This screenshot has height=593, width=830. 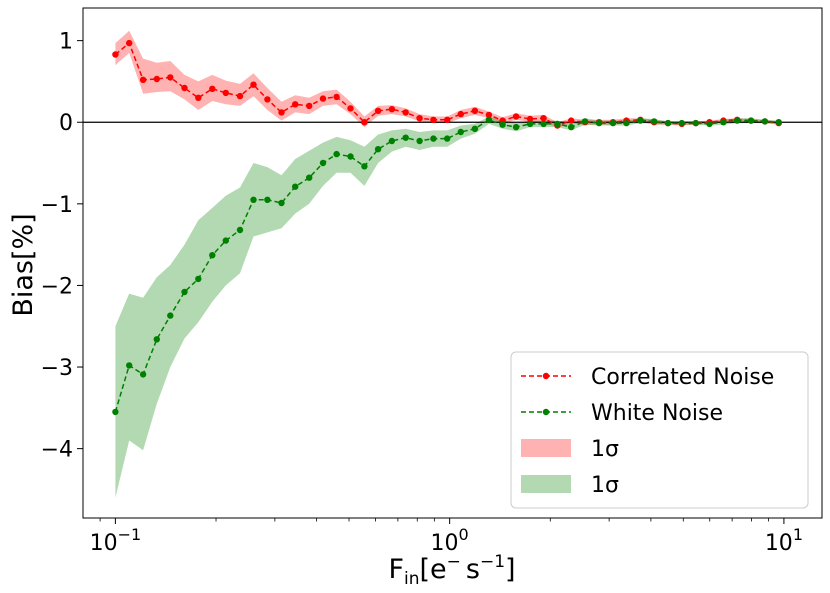 What do you see at coordinates (57, 450) in the screenshot?
I see `y-tick-label: −4` at bounding box center [57, 450].